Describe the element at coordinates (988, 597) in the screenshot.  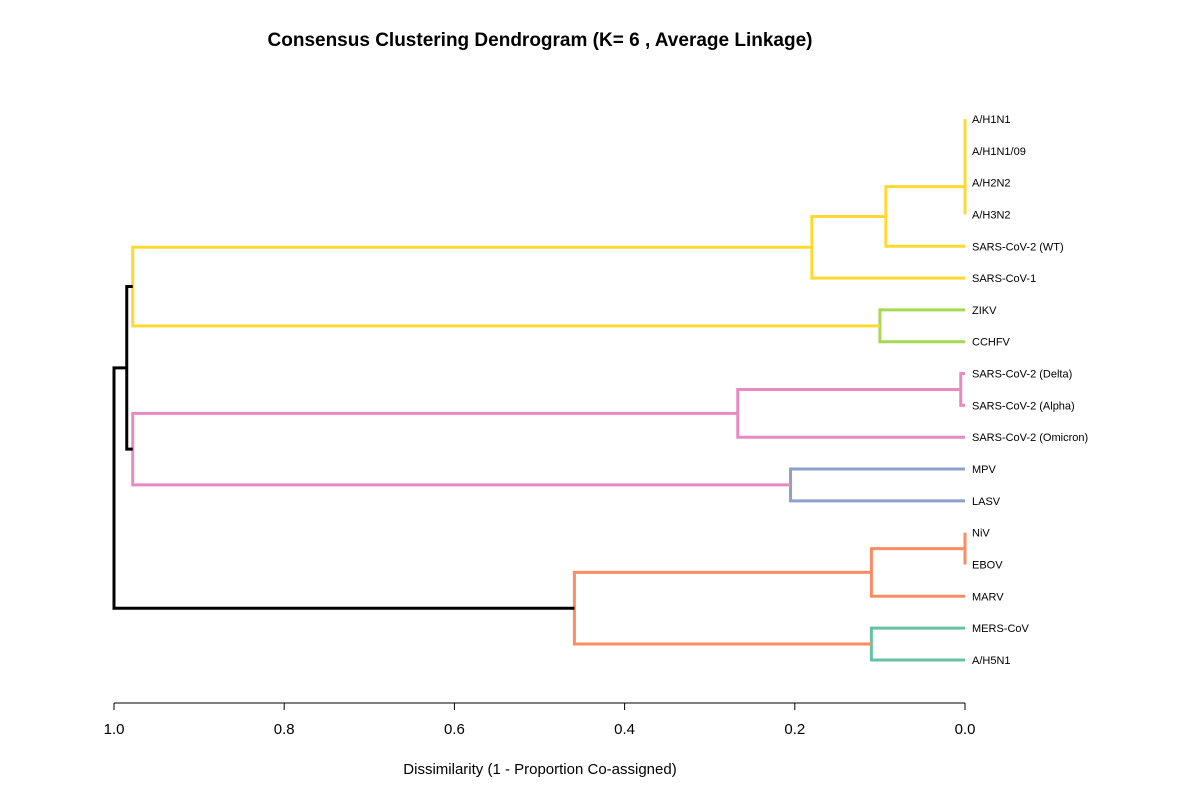
I see `leaf-label: MARV` at that location.